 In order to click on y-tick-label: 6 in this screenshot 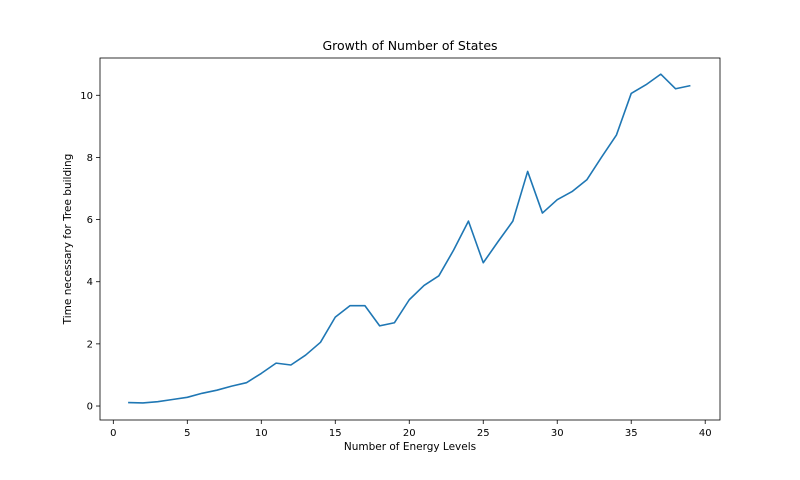, I will do `click(90, 220)`.